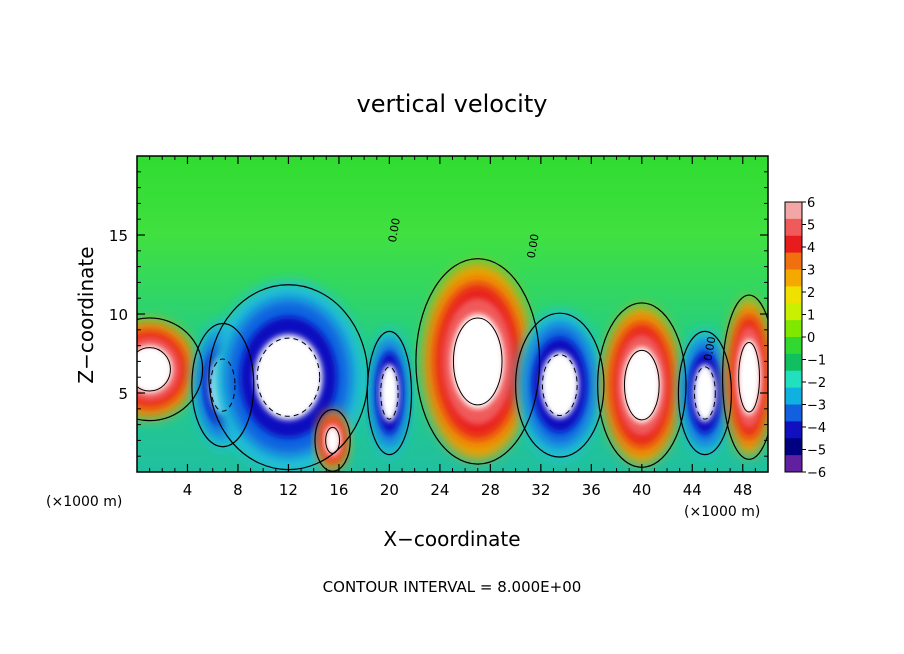 This screenshot has width=904, height=654. I want to click on y-axis-label: Z−coordinate, so click(86, 314).